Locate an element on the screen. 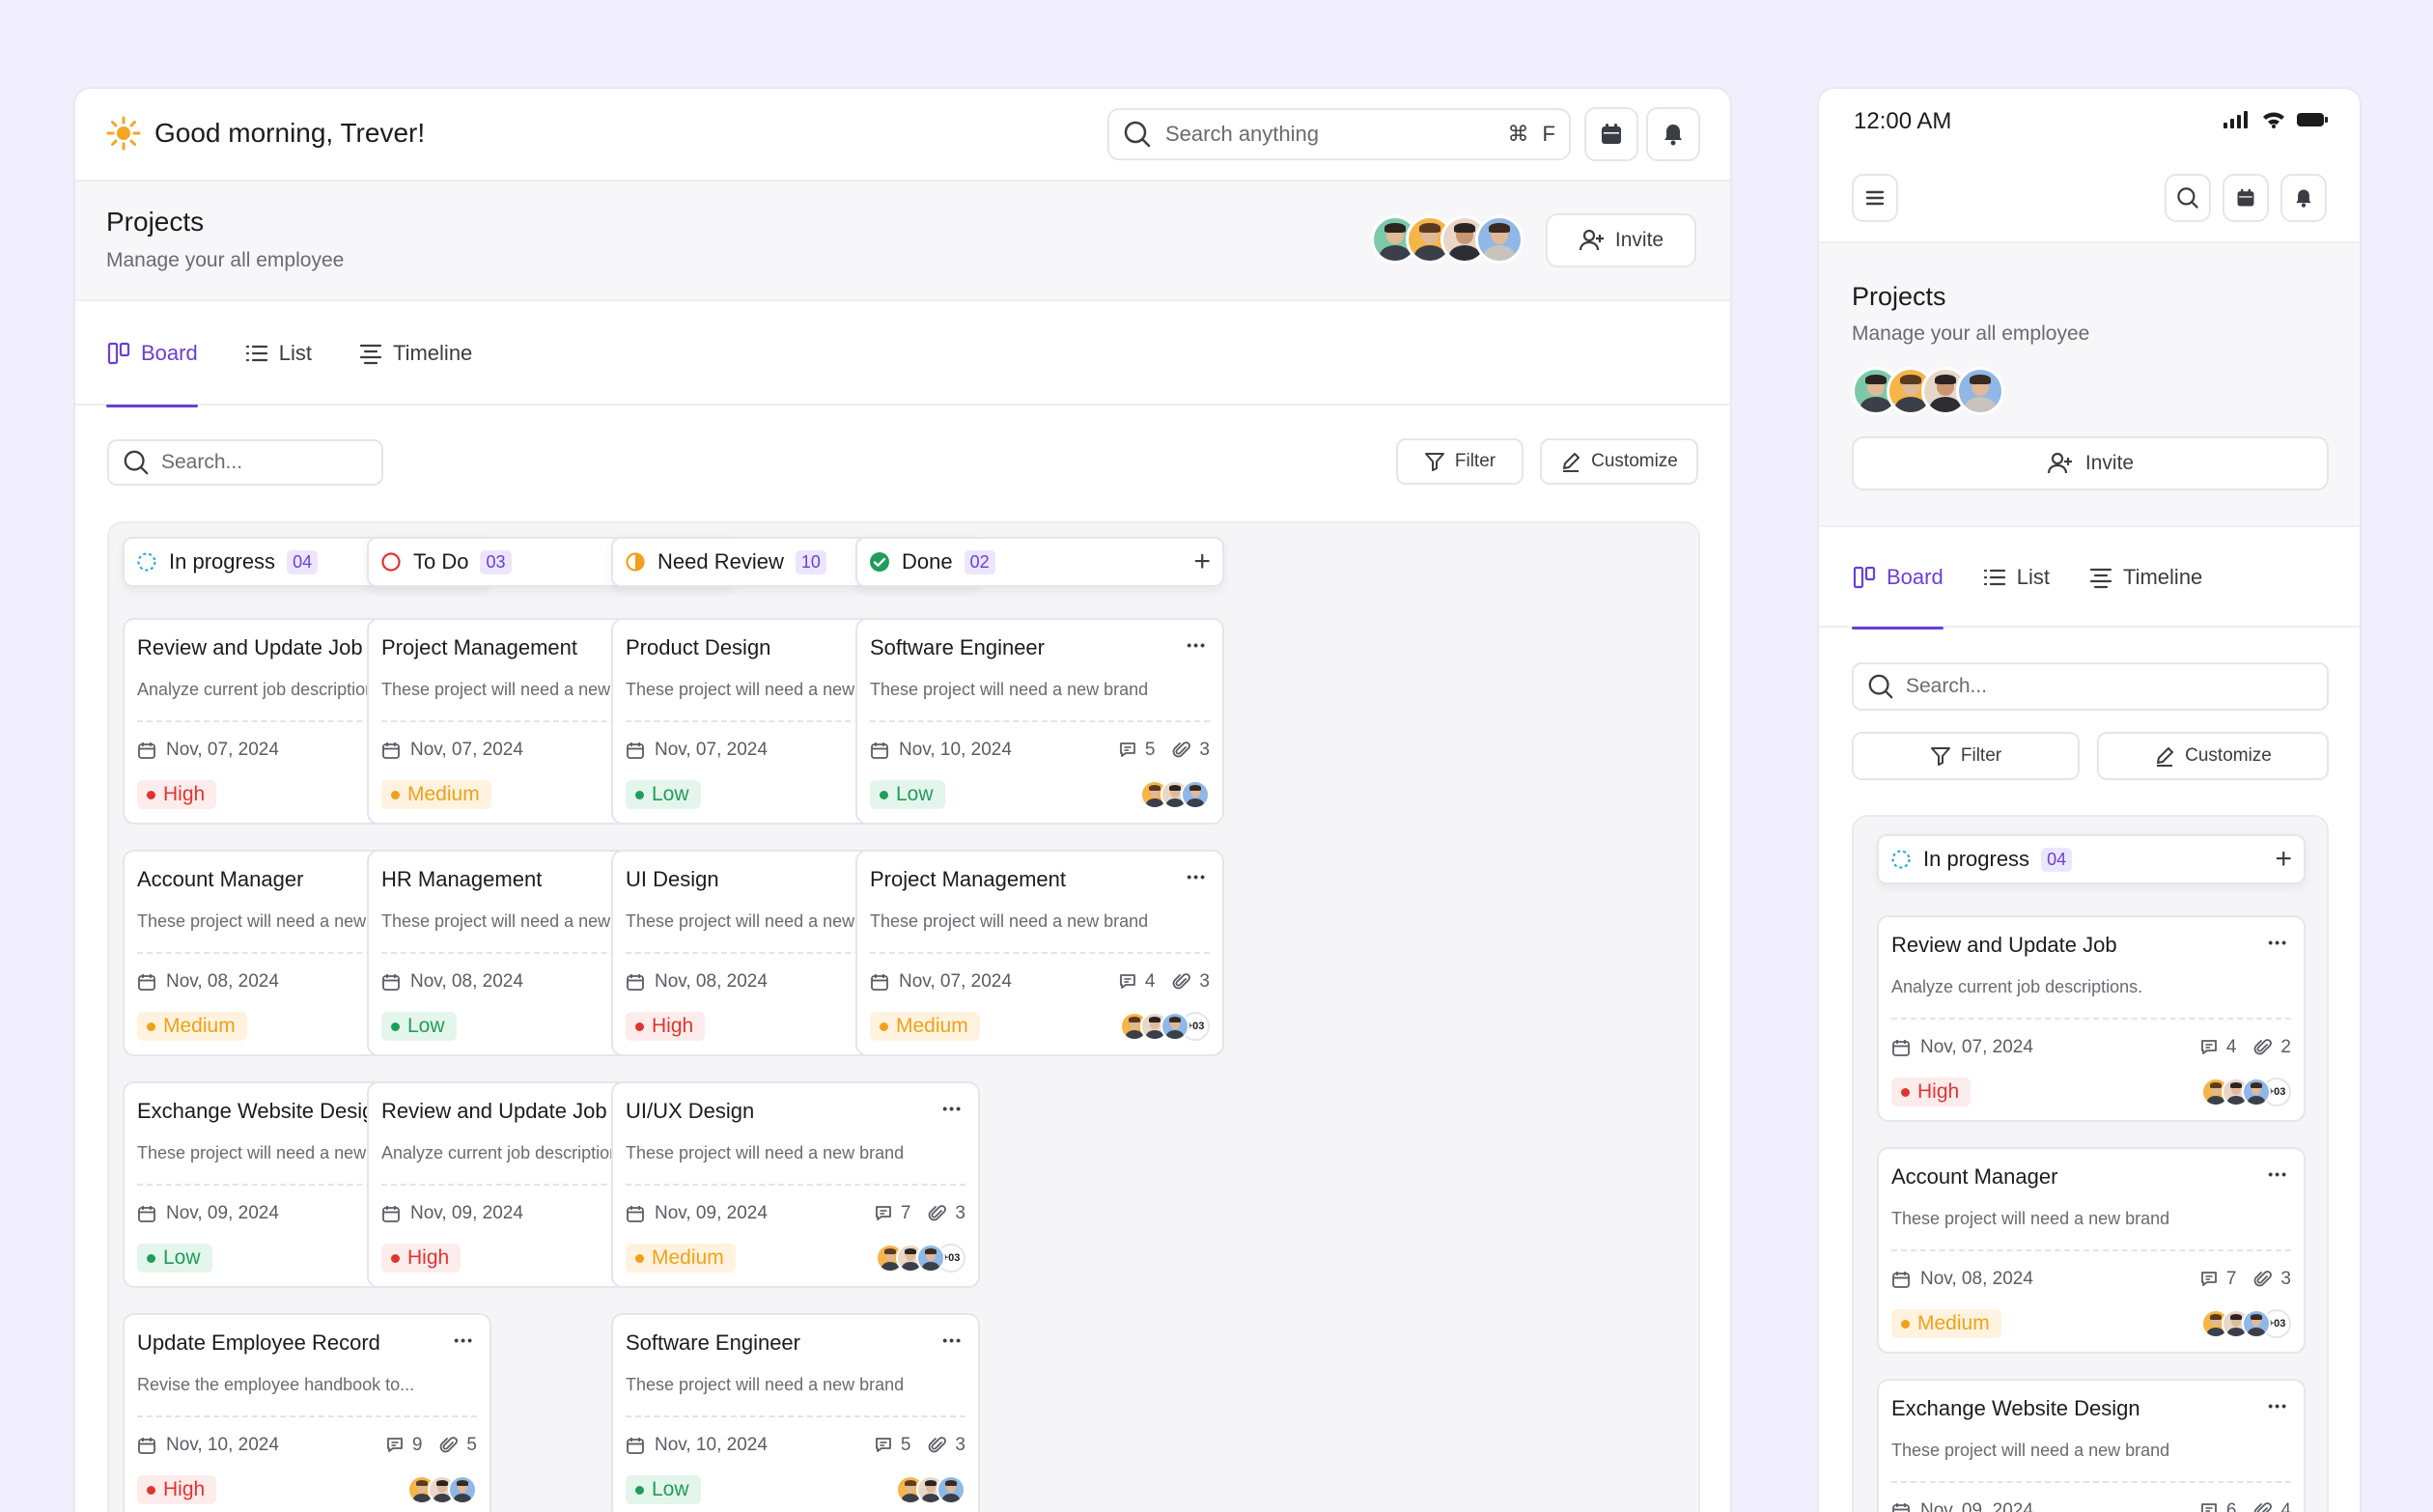 Image resolution: width=2433 pixels, height=1512 pixels. status-time: 12:00 AM is located at coordinates (1903, 121).